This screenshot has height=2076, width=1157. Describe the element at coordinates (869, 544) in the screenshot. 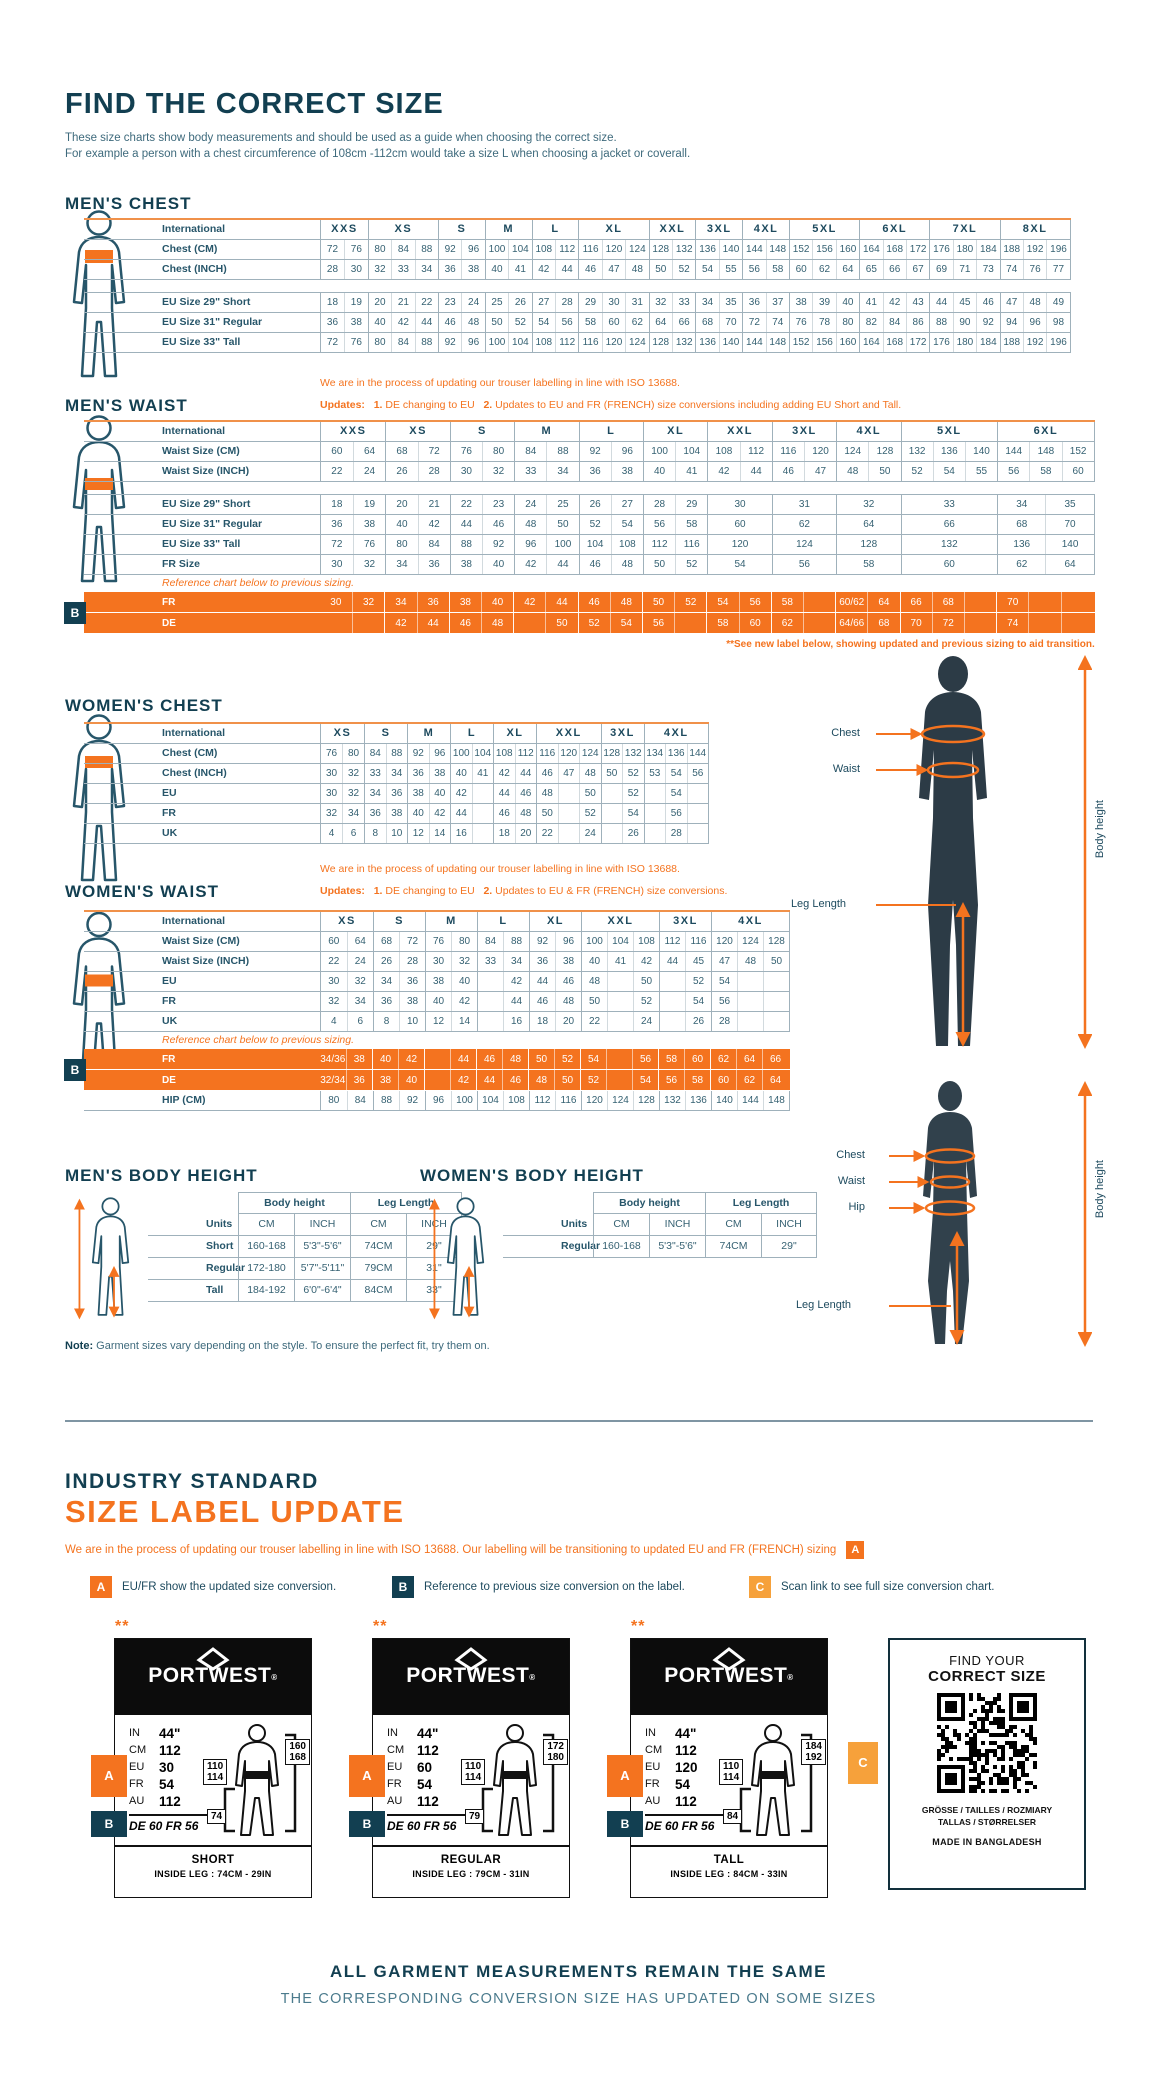

I see `size-cell: 128` at that location.